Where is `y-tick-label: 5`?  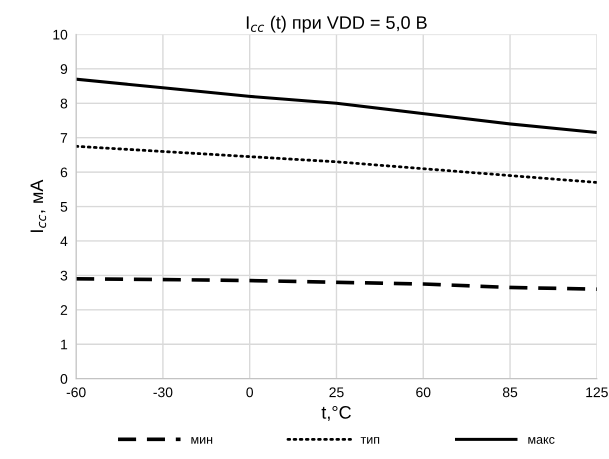
y-tick-label: 5 is located at coordinates (64, 207).